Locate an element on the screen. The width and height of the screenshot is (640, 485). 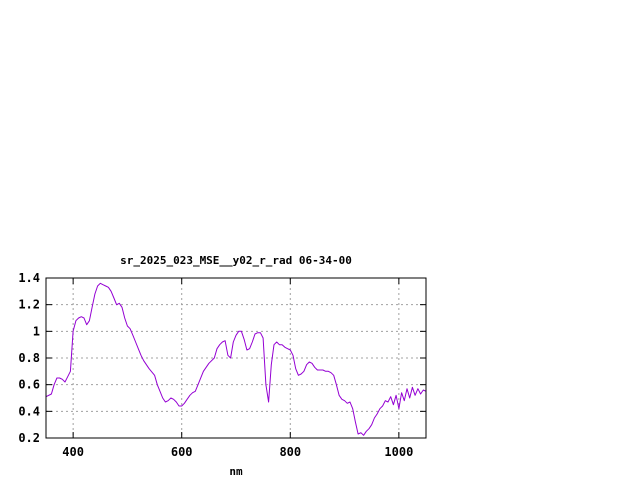
x-tick-label: 1000 is located at coordinates (398, 452).